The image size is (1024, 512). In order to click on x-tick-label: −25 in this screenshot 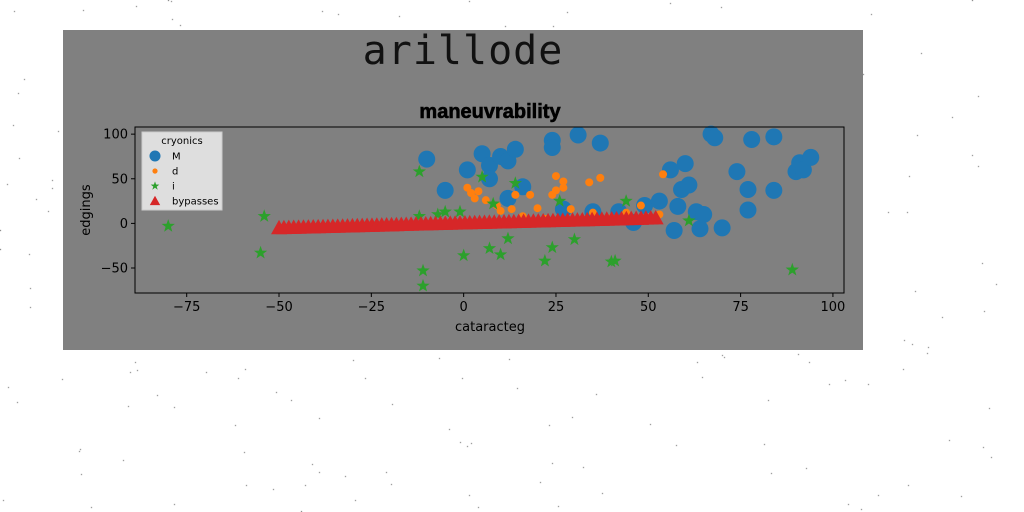, I will do `click(371, 307)`.